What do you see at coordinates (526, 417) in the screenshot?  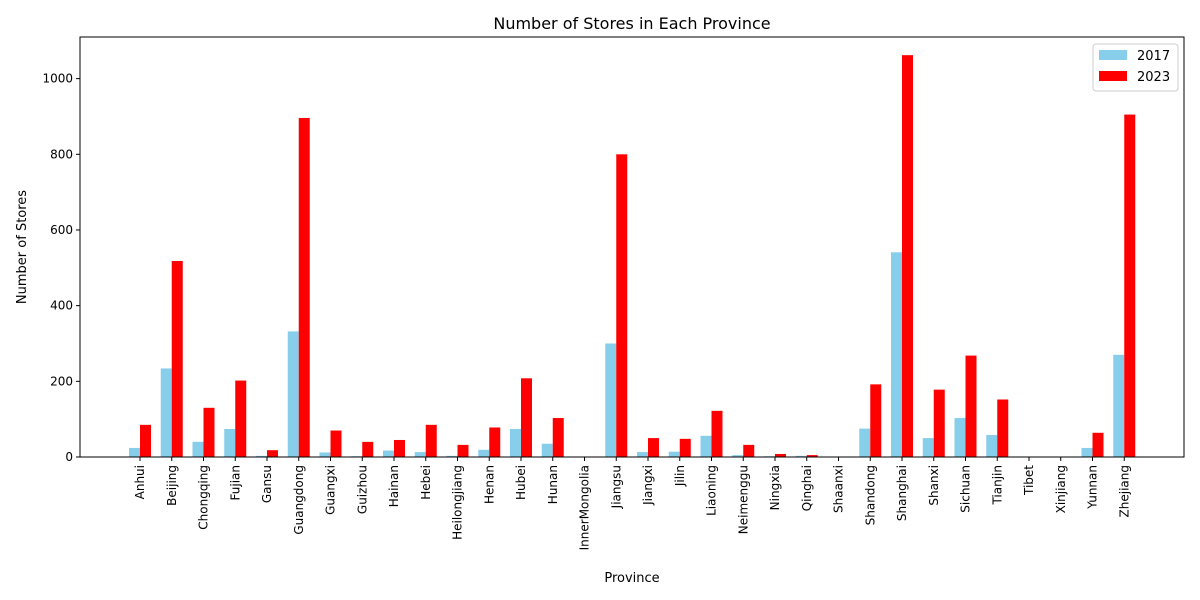 I see `bar-2023-hubei` at bounding box center [526, 417].